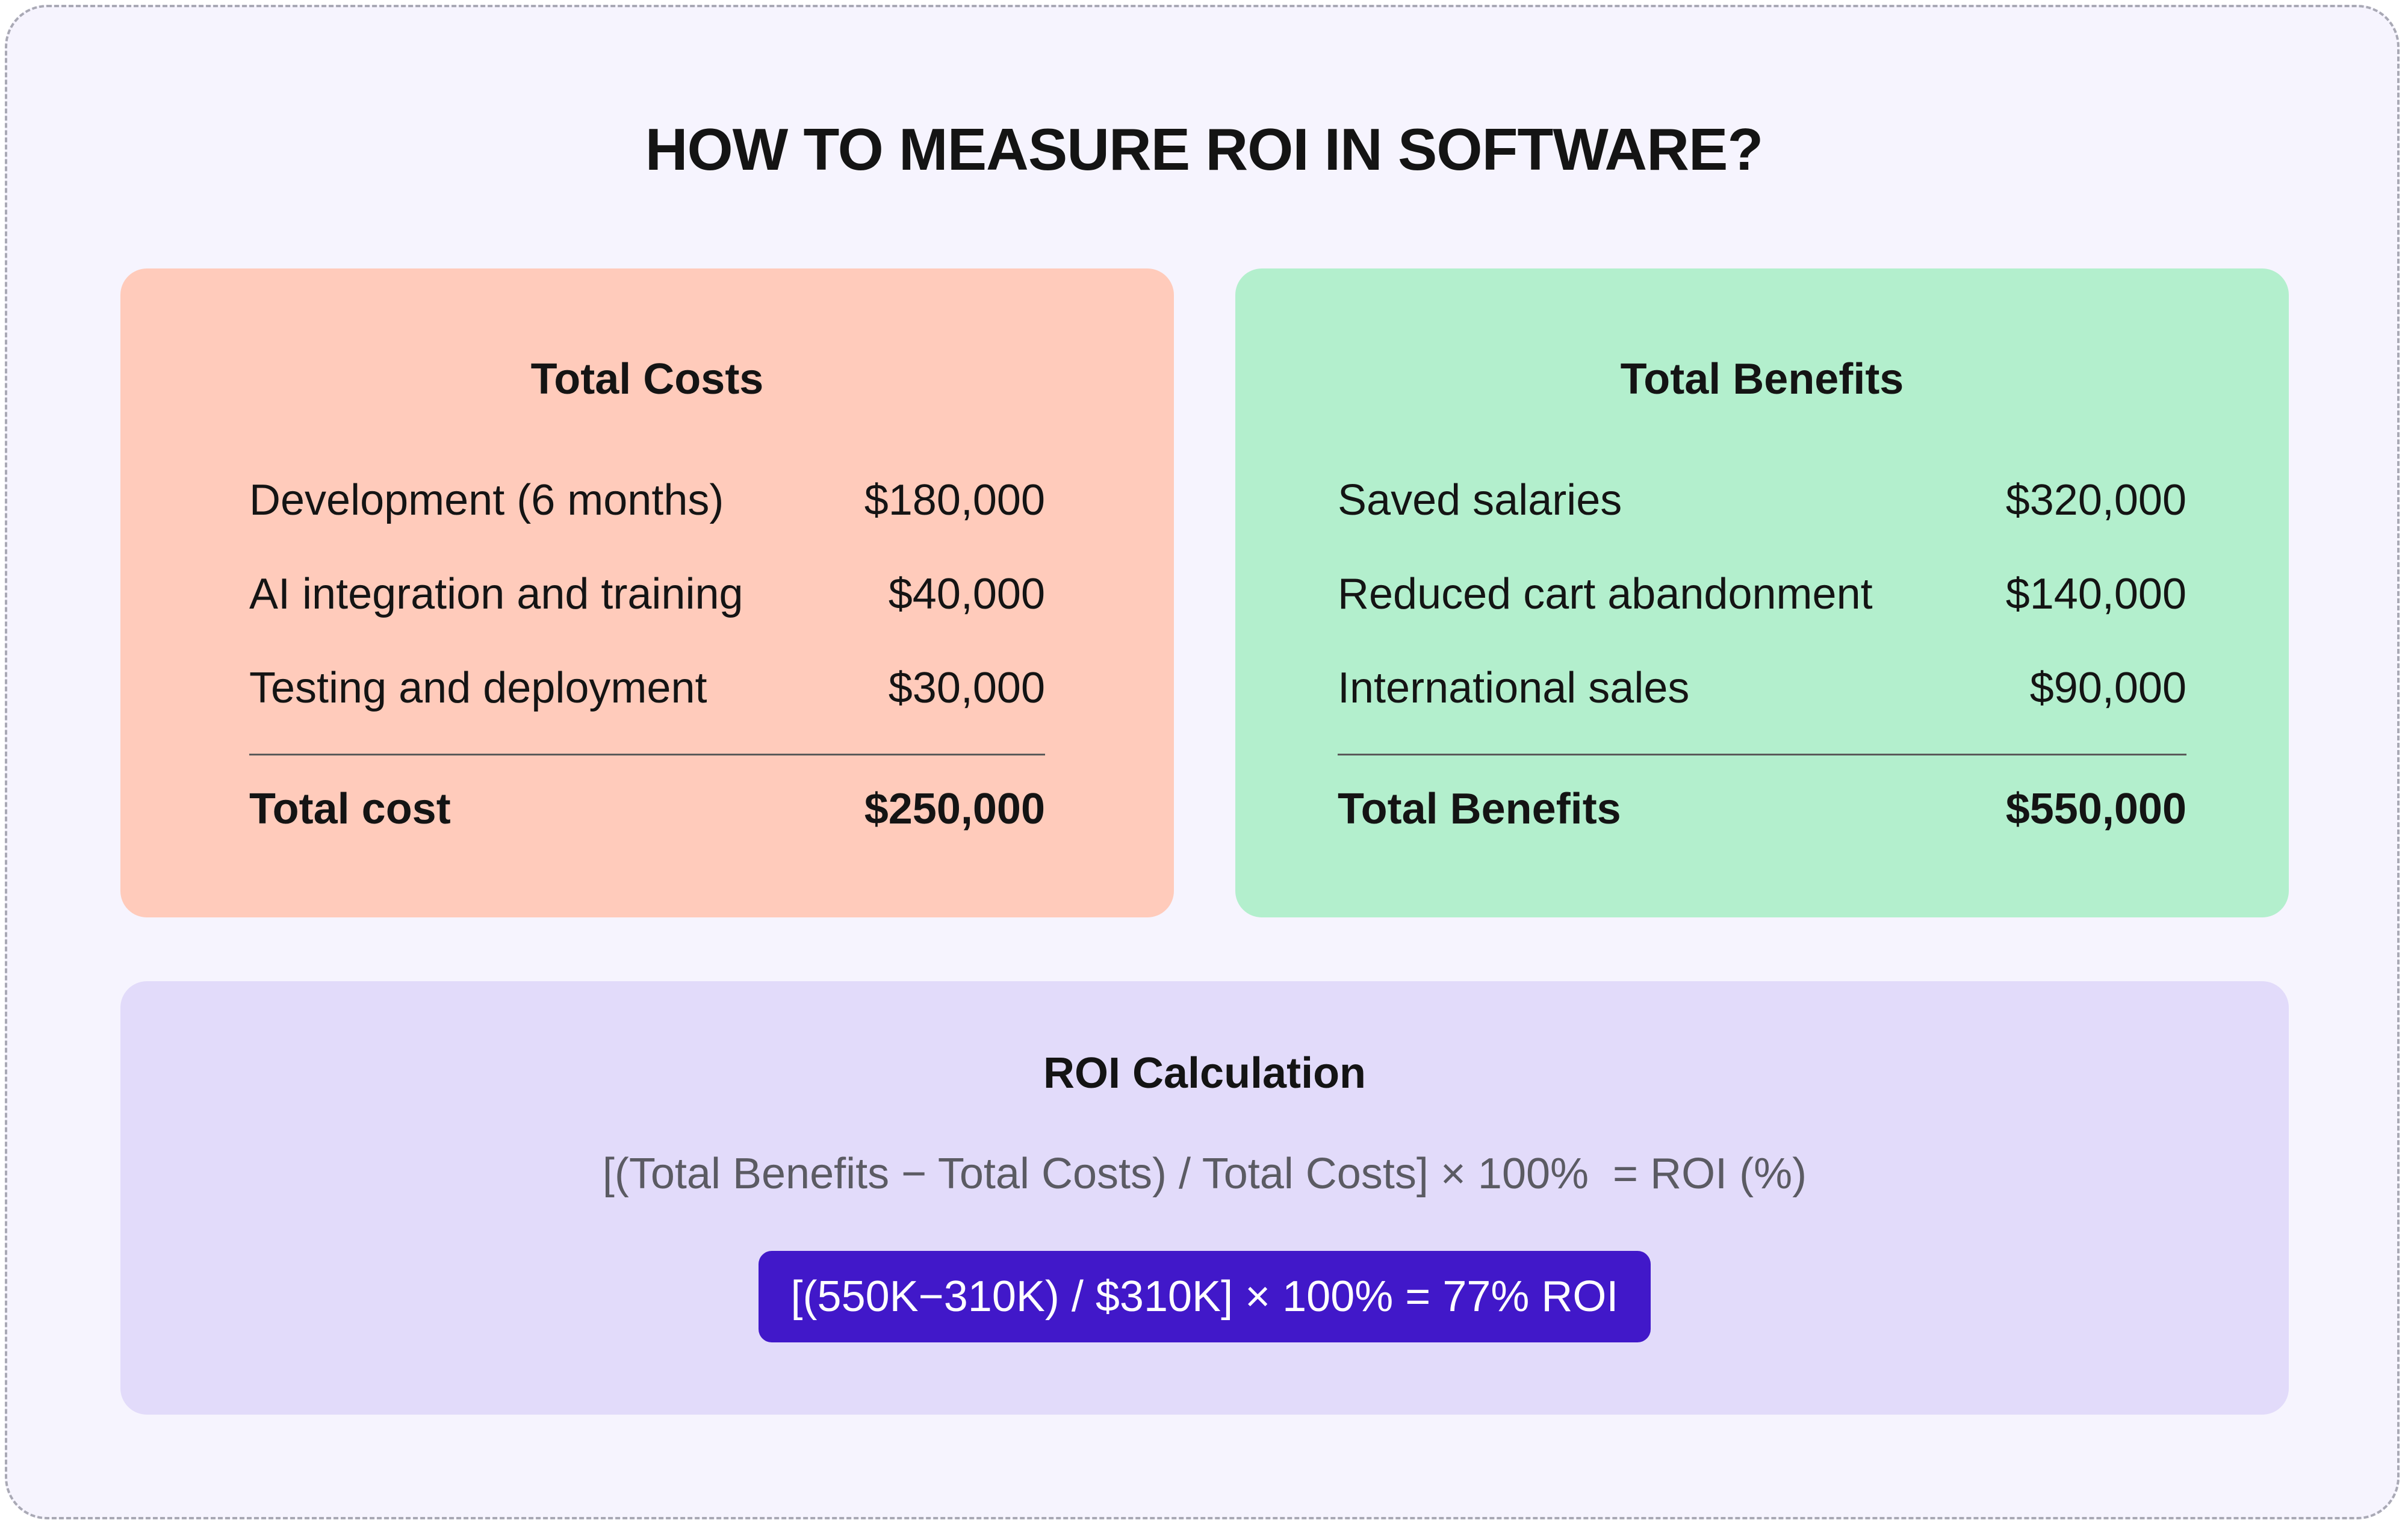  What do you see at coordinates (1514, 688) in the screenshot?
I see `benefit-label: International sales` at bounding box center [1514, 688].